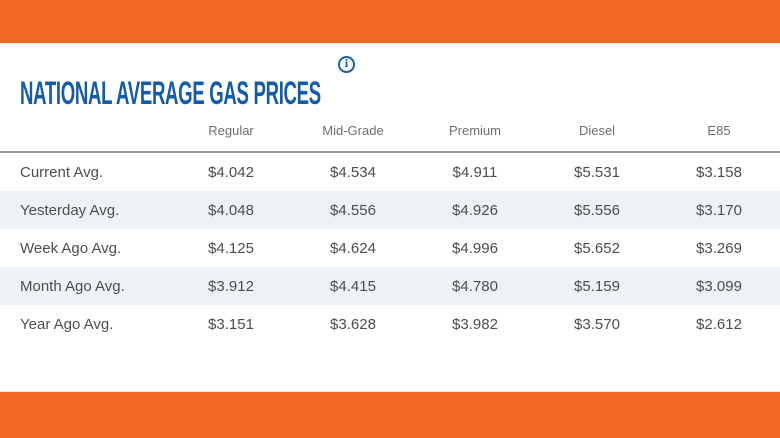 The image size is (780, 438). What do you see at coordinates (231, 324) in the screenshot?
I see `price-cell: $3.151` at bounding box center [231, 324].